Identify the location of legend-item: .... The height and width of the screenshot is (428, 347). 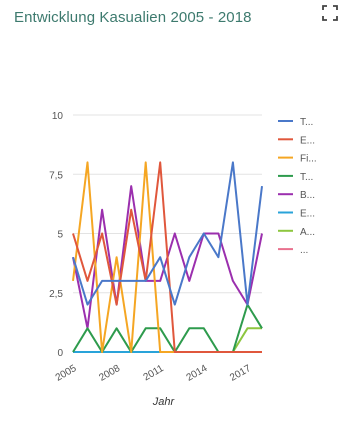
(293, 250).